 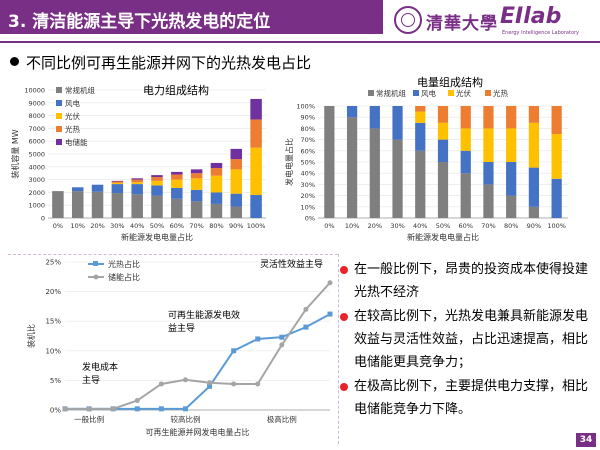 What do you see at coordinates (289, 162) in the screenshot?
I see `y-axis-label: 发电电量占比` at bounding box center [289, 162].